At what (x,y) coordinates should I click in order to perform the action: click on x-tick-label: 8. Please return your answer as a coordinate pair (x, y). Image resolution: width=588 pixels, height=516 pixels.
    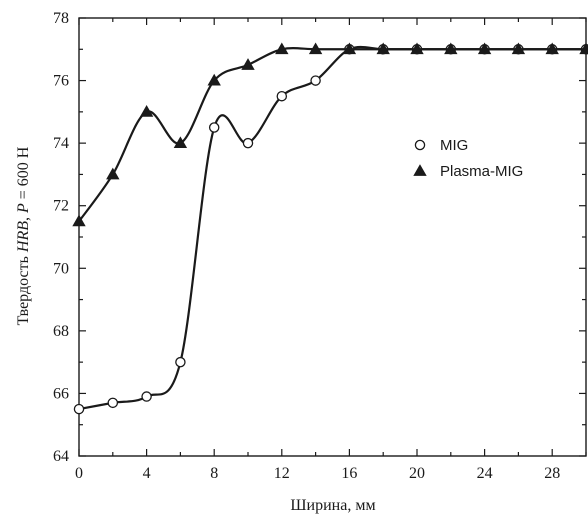
    Looking at the image, I should click on (214, 473).